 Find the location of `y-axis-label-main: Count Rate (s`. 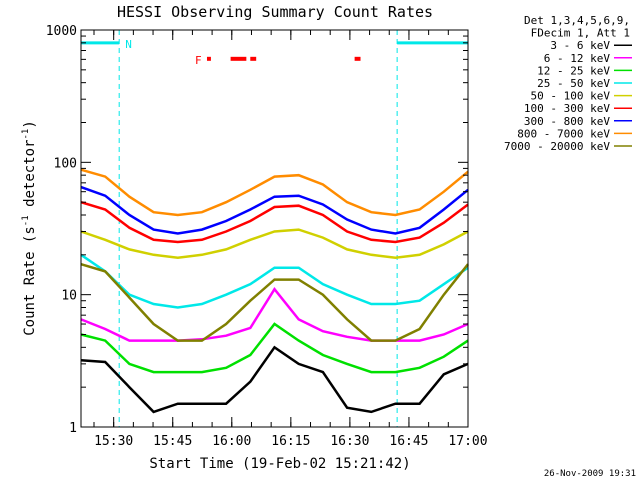

y-axis-label-main: Count Rate (s is located at coordinates (30, 281).